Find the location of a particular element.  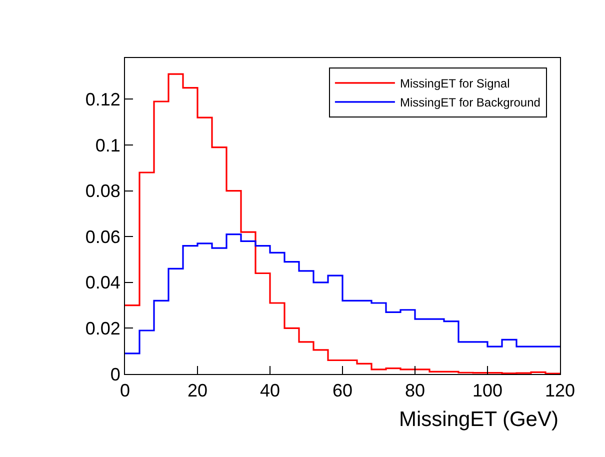

x-tick-label: 120 is located at coordinates (560, 390).